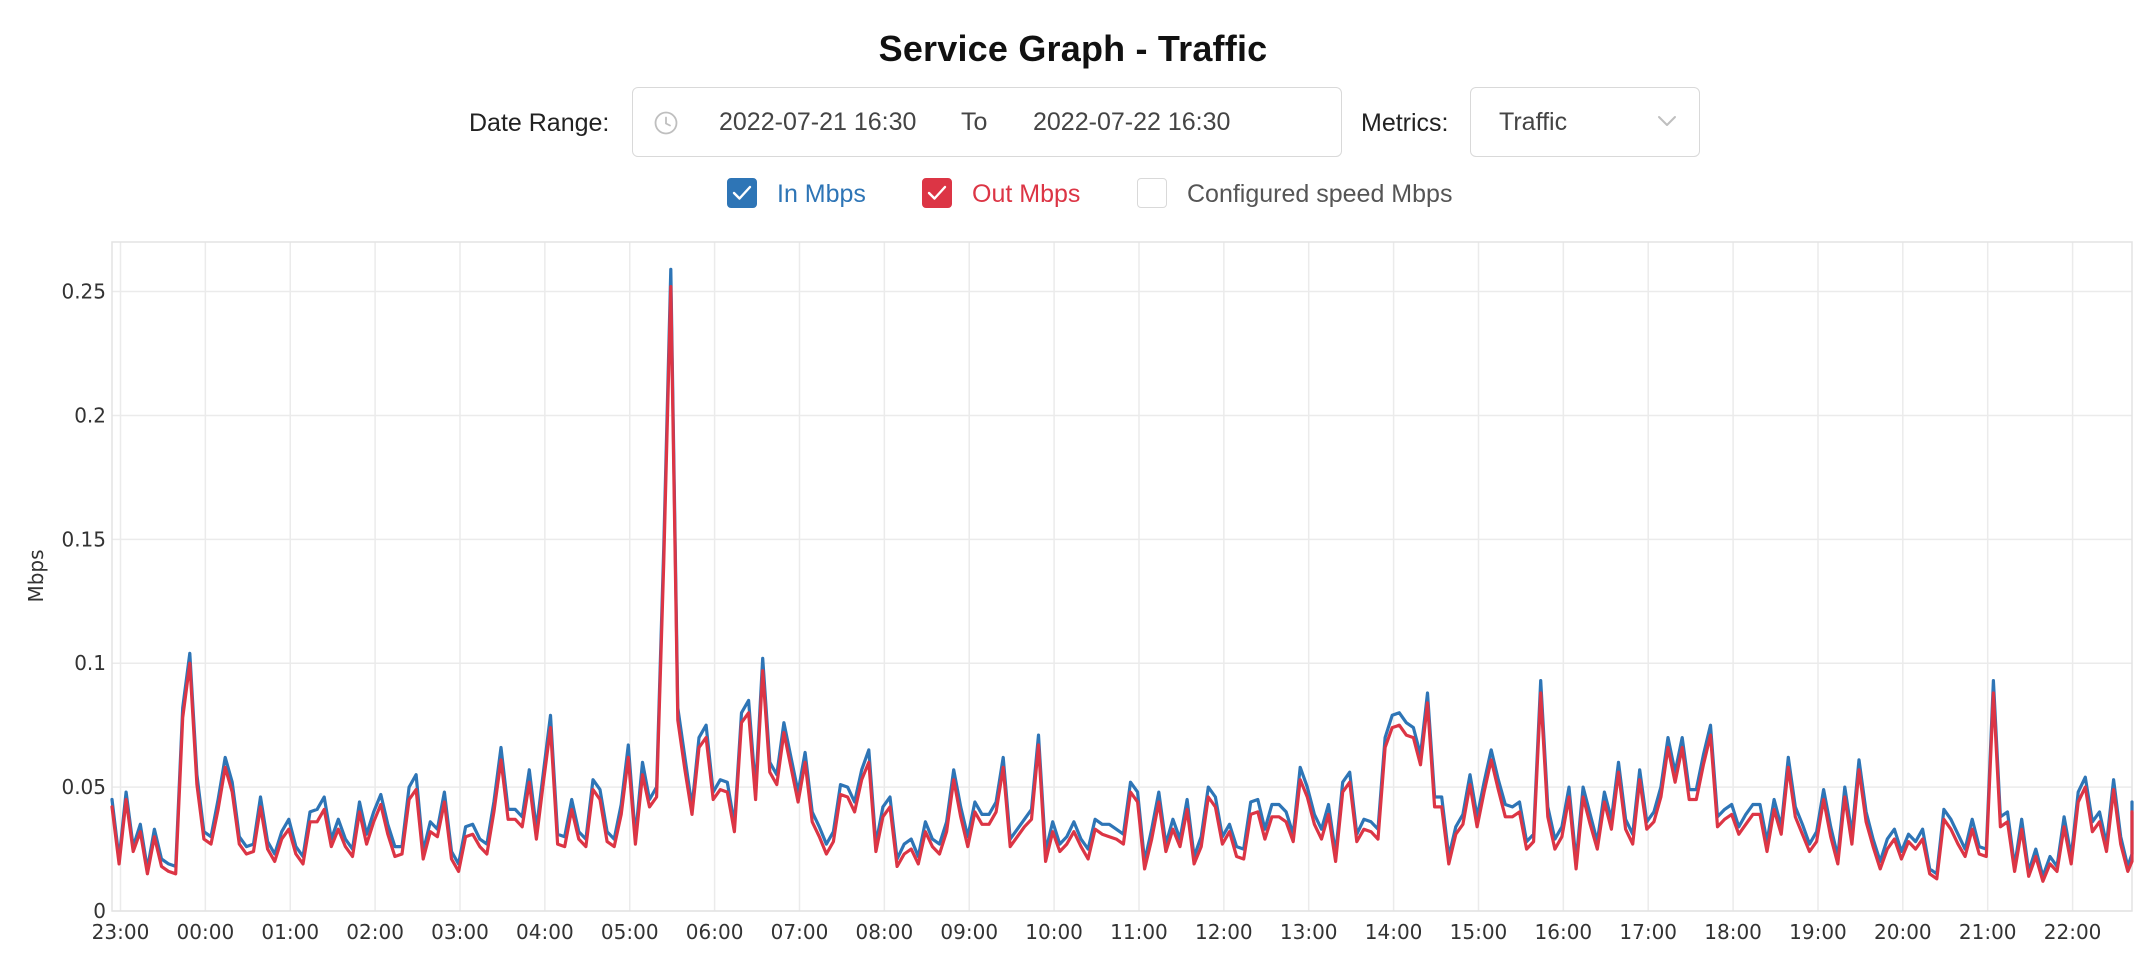  Describe the element at coordinates (539, 123) in the screenshot. I see `date-range-label: Date Range:` at that location.